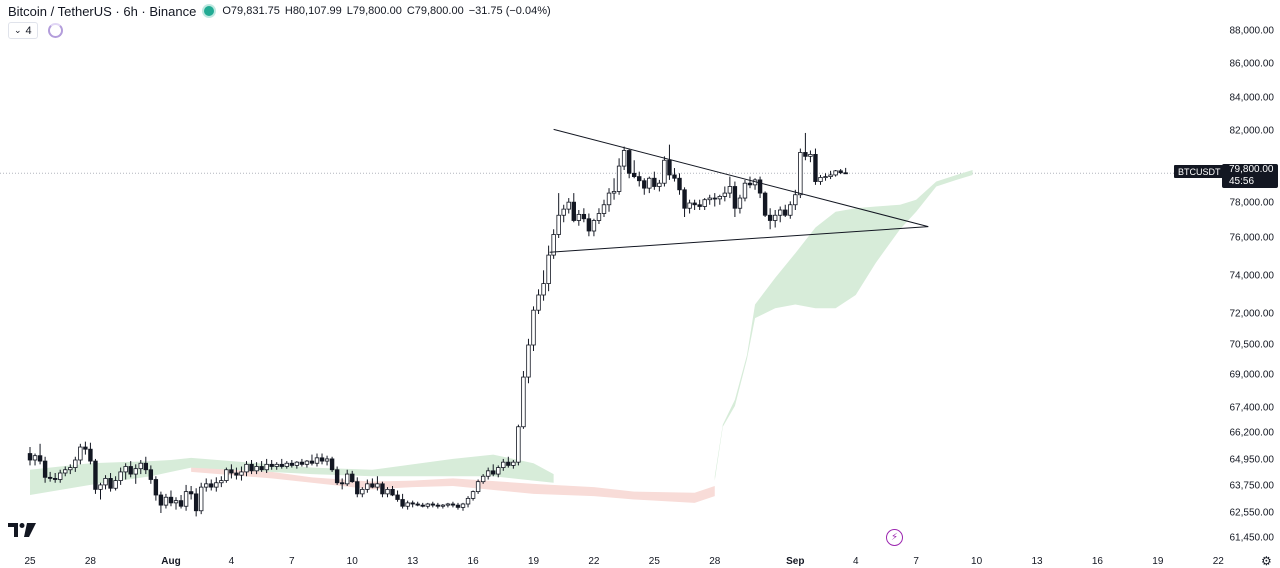 The width and height of the screenshot is (1280, 568). I want to click on symbol-title: Bitcoin / TetherUS · 6h · Binance, so click(102, 11).